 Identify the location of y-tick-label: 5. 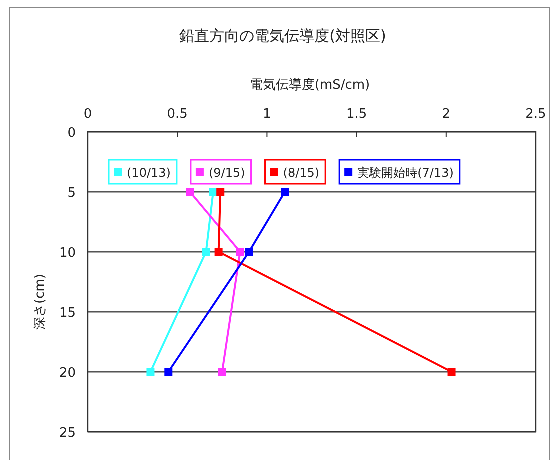
(72, 193).